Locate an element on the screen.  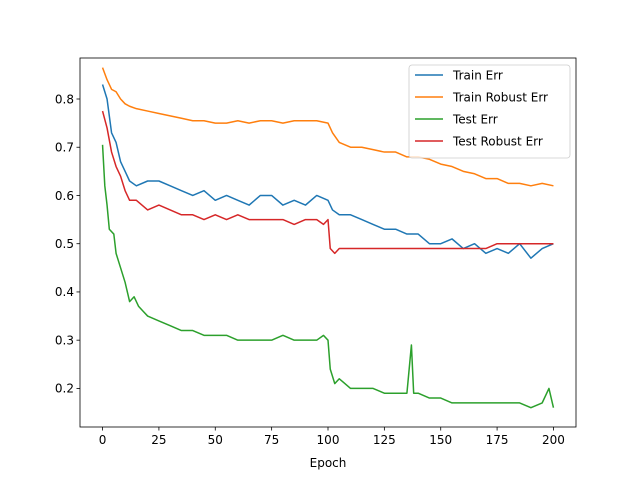
legend-box is located at coordinates (489, 111).